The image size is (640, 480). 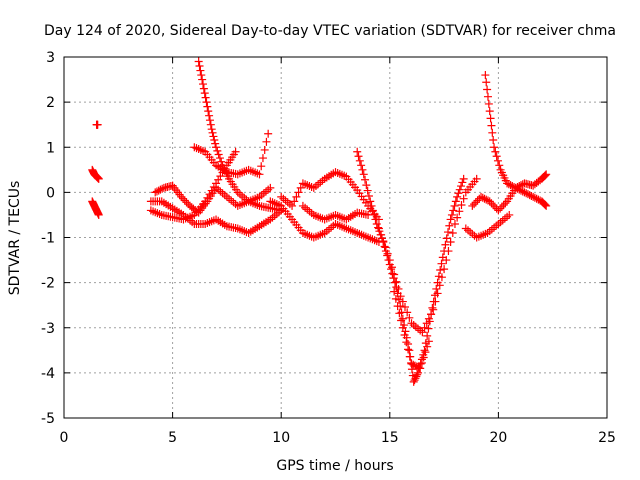 What do you see at coordinates (48, 419) in the screenshot?
I see `y-tick-label: -5` at bounding box center [48, 419].